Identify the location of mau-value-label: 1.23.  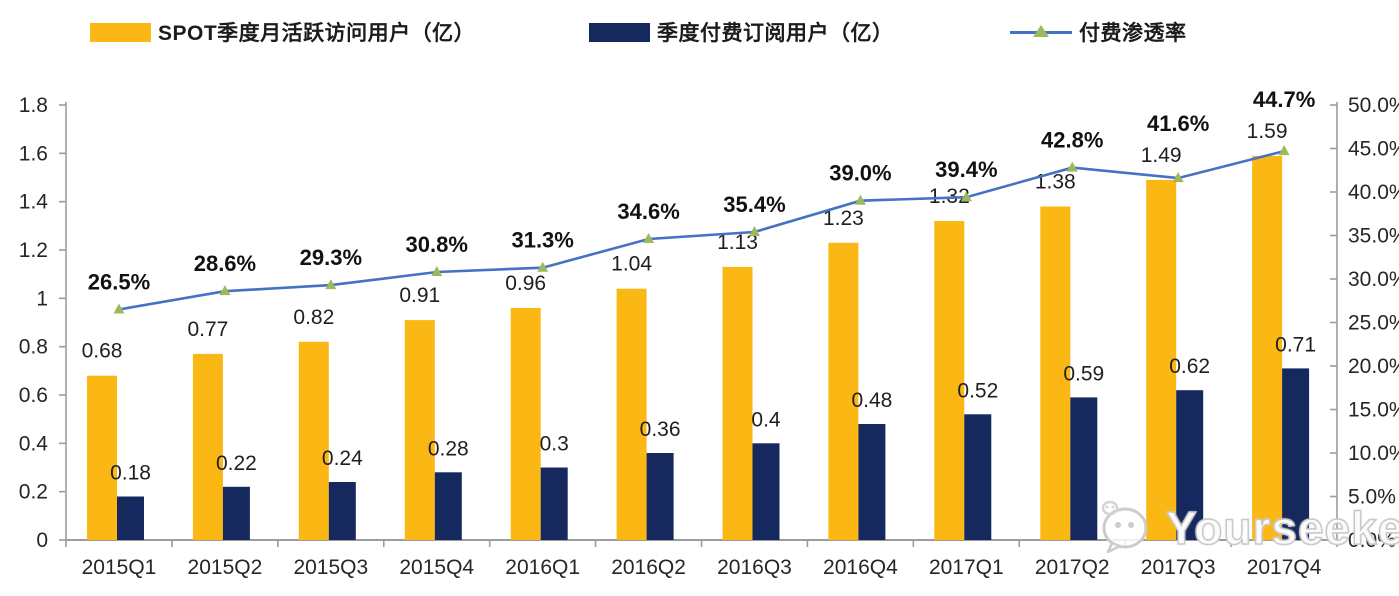
(843, 218).